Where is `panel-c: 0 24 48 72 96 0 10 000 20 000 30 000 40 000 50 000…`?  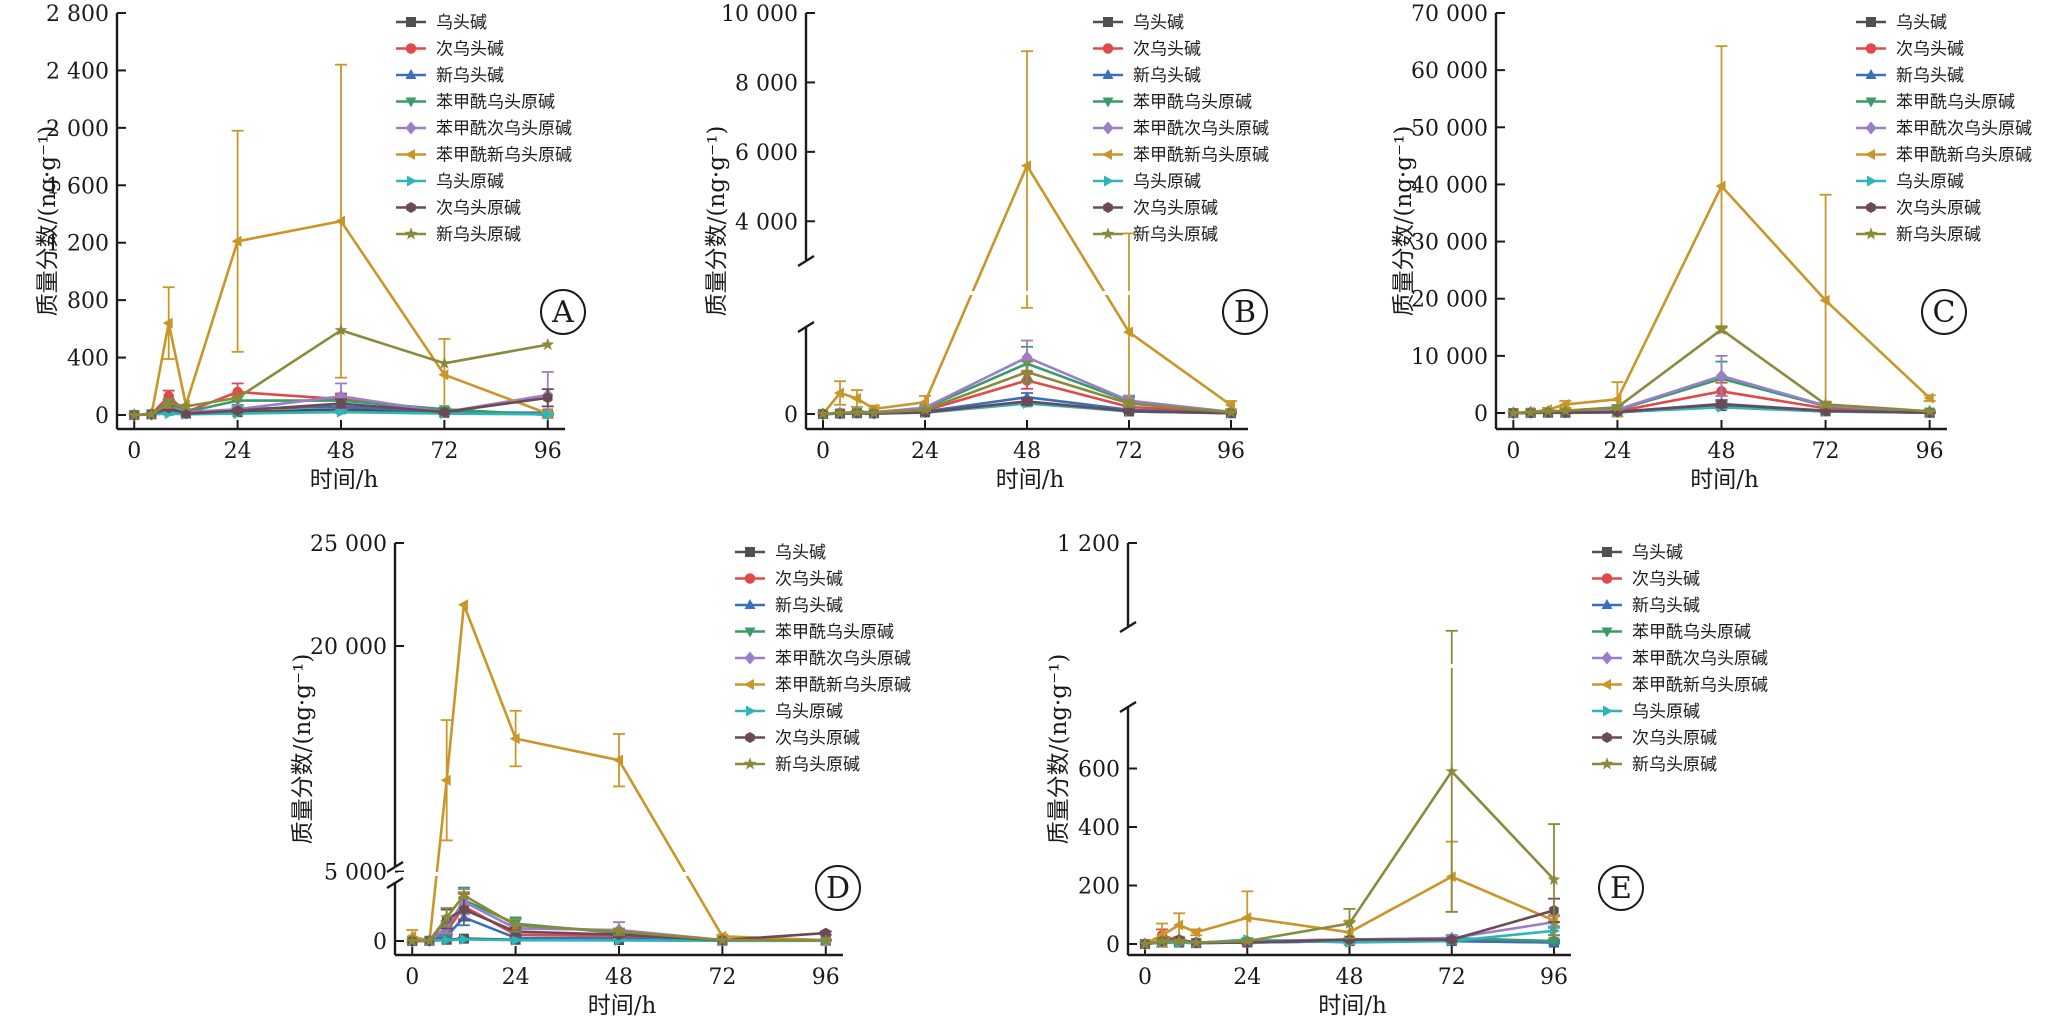 panel-c: 0 24 48 72 96 0 10 000 20 000 30 000 40 000 50 000… is located at coordinates (1711, 247).